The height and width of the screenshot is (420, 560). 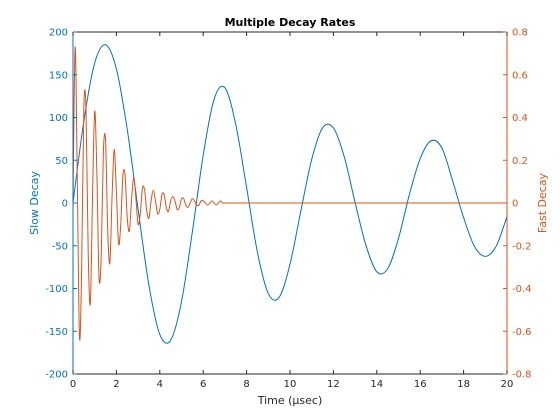 I want to click on right-y-axis-ticks: -0.8 -0.6 -0.4 -0.2 0 0.2 0.4 0.6 0.8, so click(x=517, y=204).